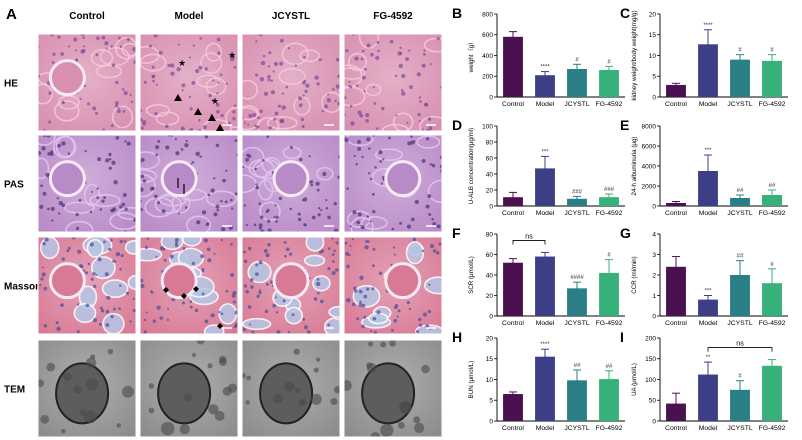  What do you see at coordinates (193, 388) in the screenshot?
I see `tile-texture` at bounding box center [193, 388].